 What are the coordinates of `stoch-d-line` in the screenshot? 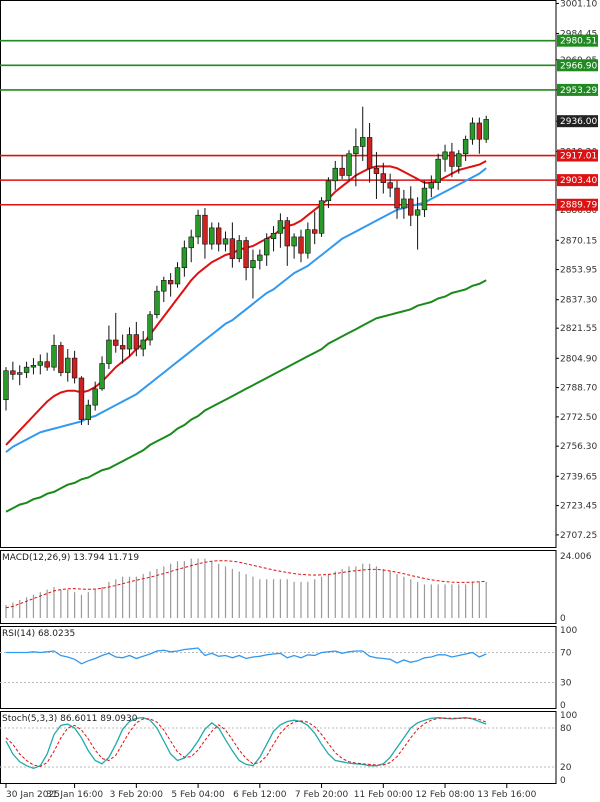 It's located at (246, 742).